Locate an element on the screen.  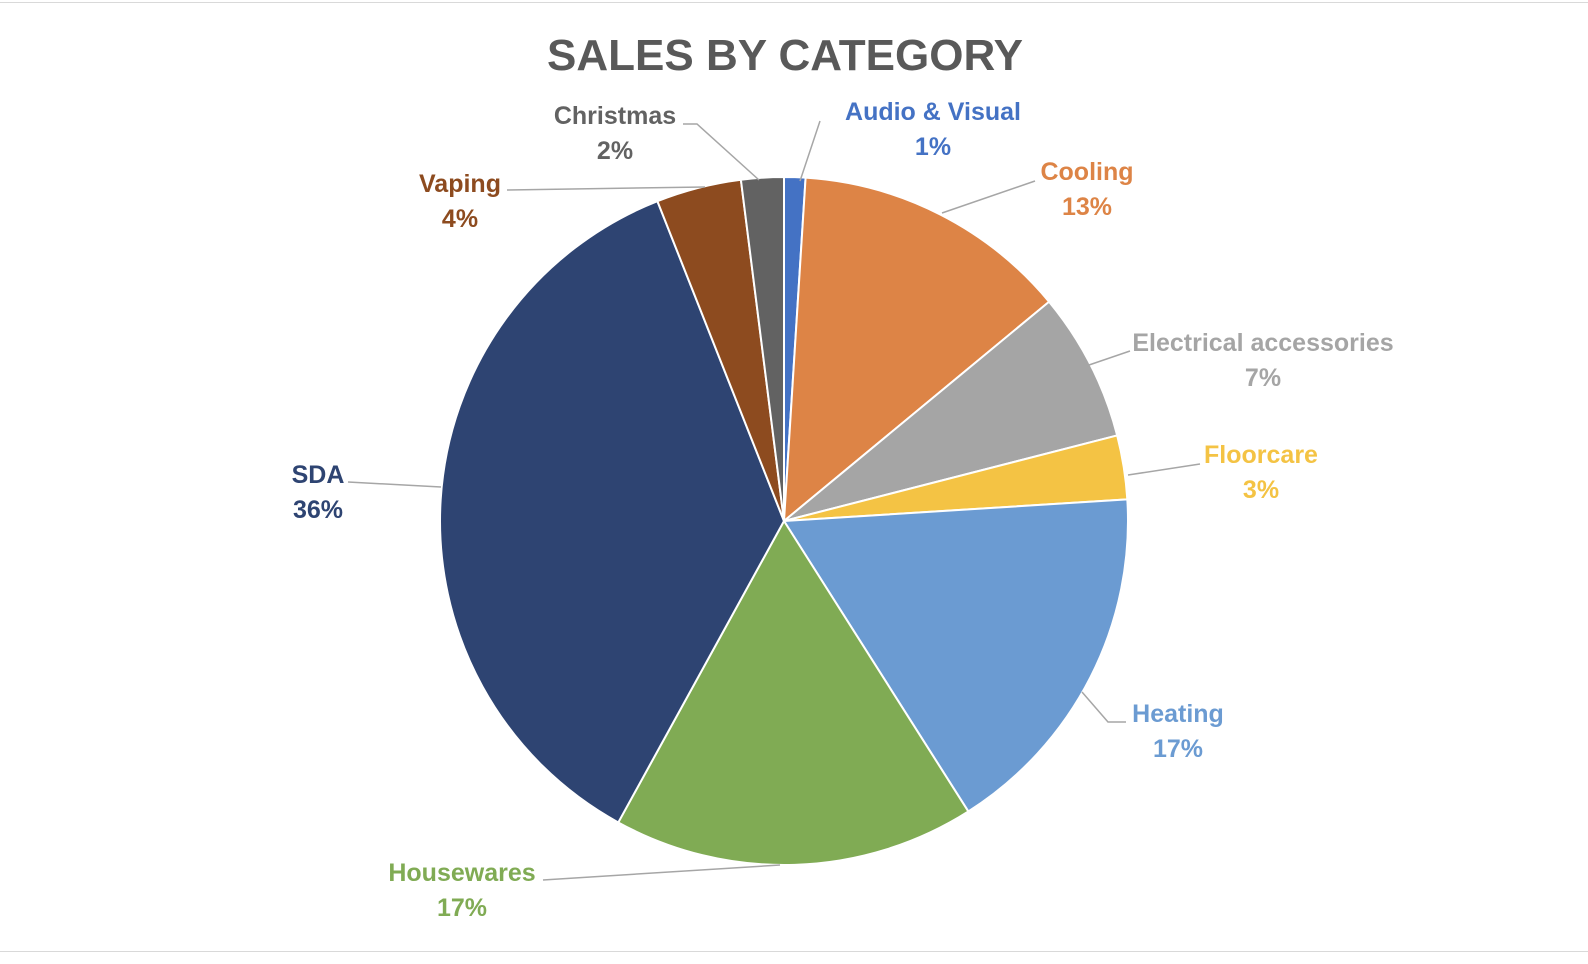
label-heating: Heating is located at coordinates (1178, 714).